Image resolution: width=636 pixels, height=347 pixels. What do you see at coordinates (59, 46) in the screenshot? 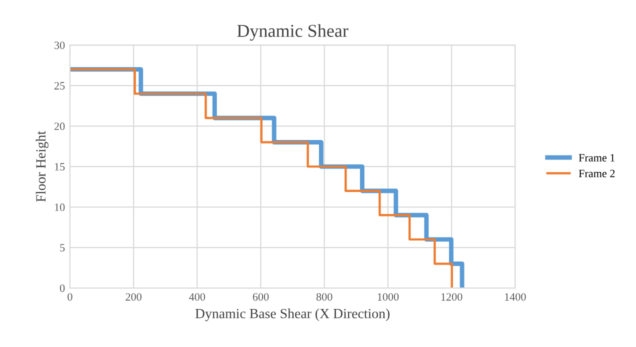
I see `y-tick-label: 30` at bounding box center [59, 46].